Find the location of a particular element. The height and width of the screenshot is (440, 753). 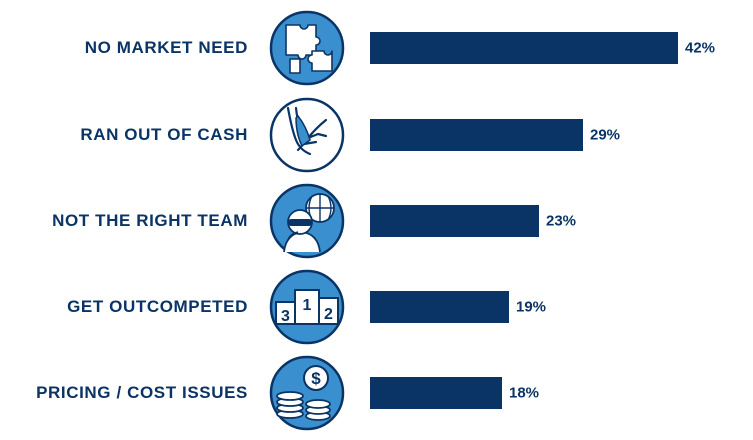

dollar-sign: $ is located at coordinates (316, 378).